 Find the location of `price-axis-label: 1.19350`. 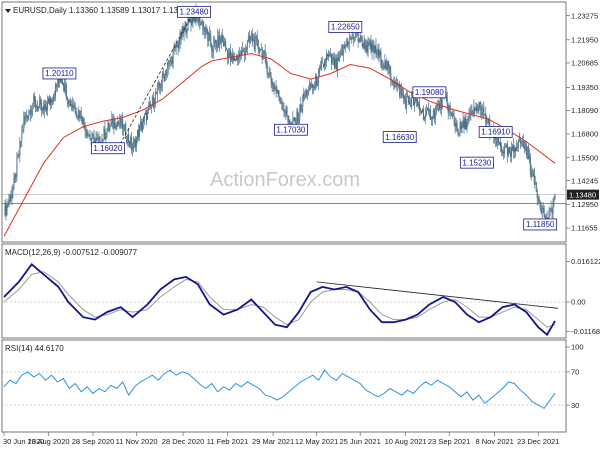

price-axis-label: 1.19350 is located at coordinates (584, 87).